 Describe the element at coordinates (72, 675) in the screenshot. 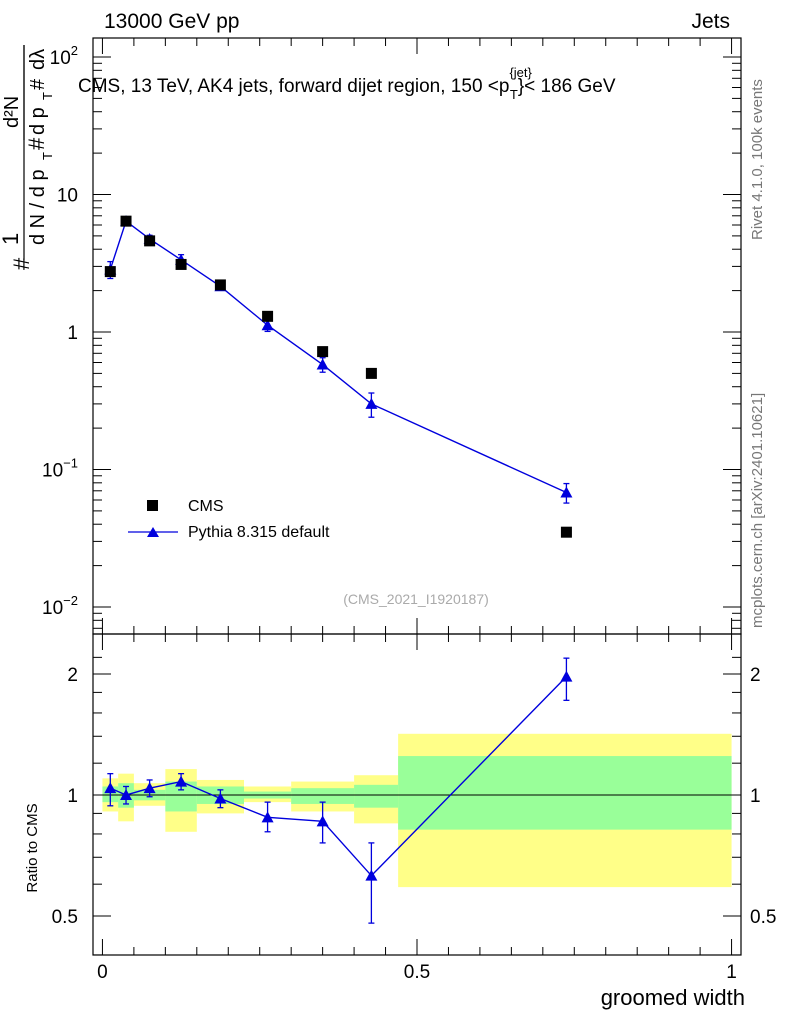

I see `ratio-y-tick-label-left: 2` at that location.